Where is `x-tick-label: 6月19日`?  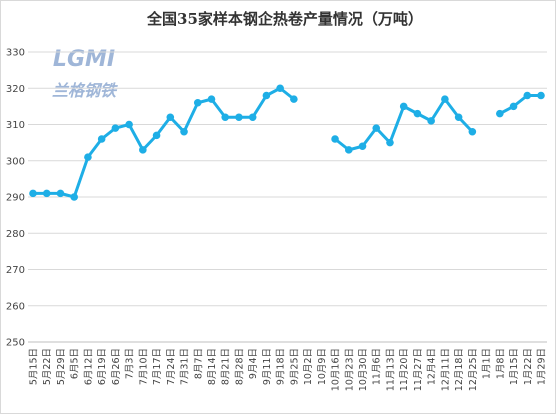 x-tick-label: 6月19日 is located at coordinates (102, 366).